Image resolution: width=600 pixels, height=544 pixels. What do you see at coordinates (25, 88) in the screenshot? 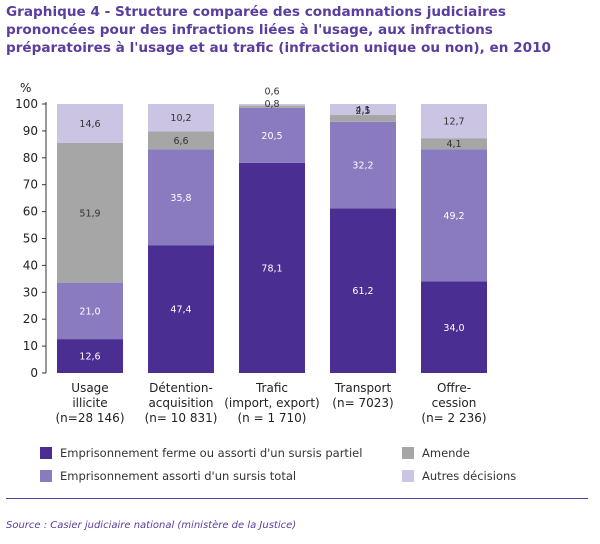
I see `y-axis-label: %` at bounding box center [25, 88].